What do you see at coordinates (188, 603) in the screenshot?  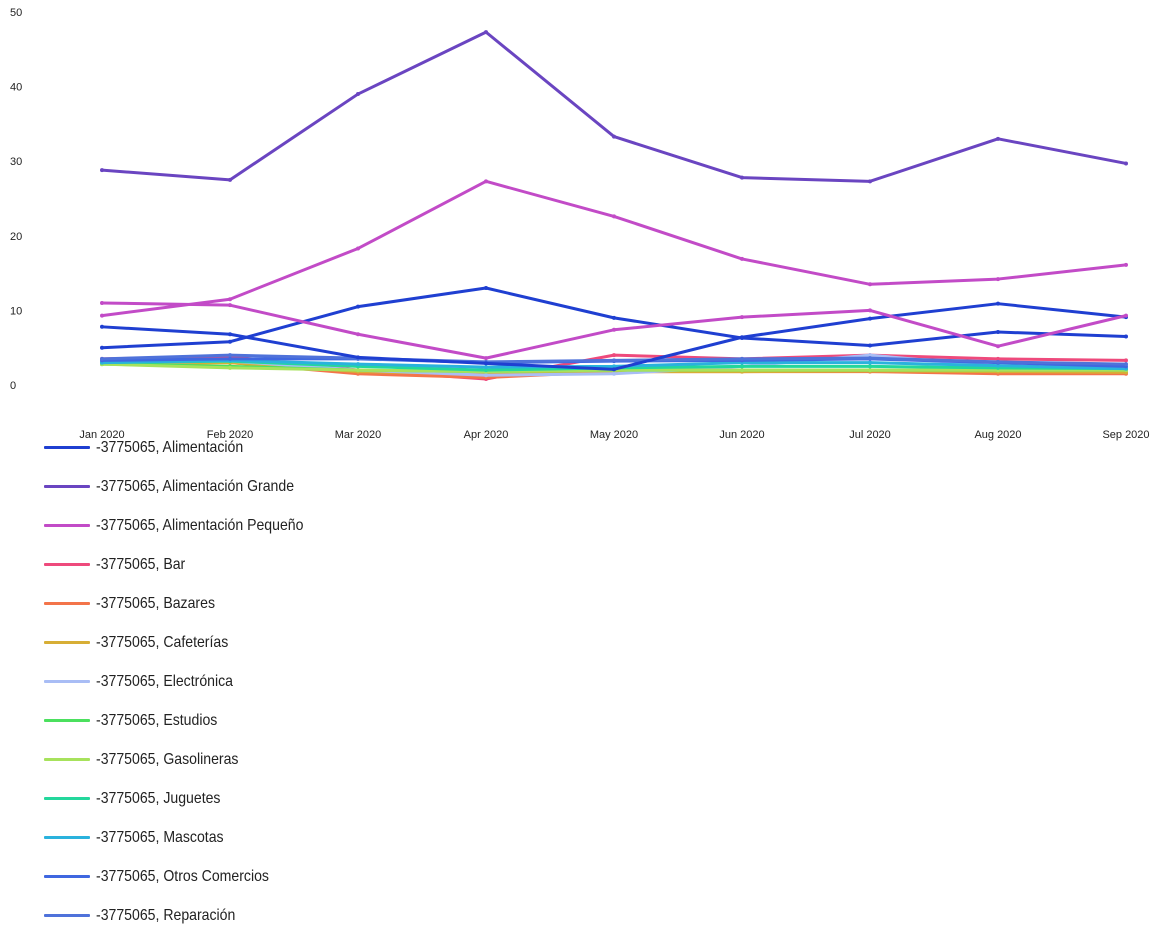 I see `legend-item: -3775065, Bazares` at bounding box center [188, 603].